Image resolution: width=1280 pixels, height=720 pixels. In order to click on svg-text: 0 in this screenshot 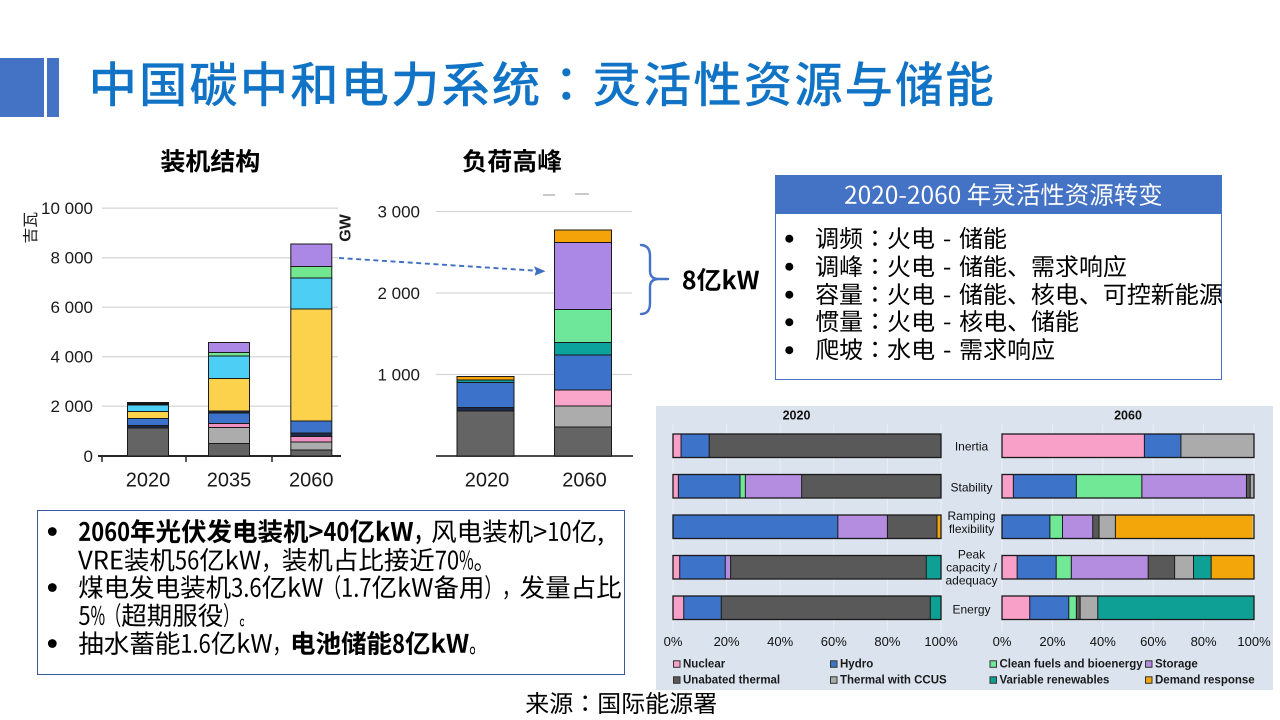, I will do `click(88, 456)`.